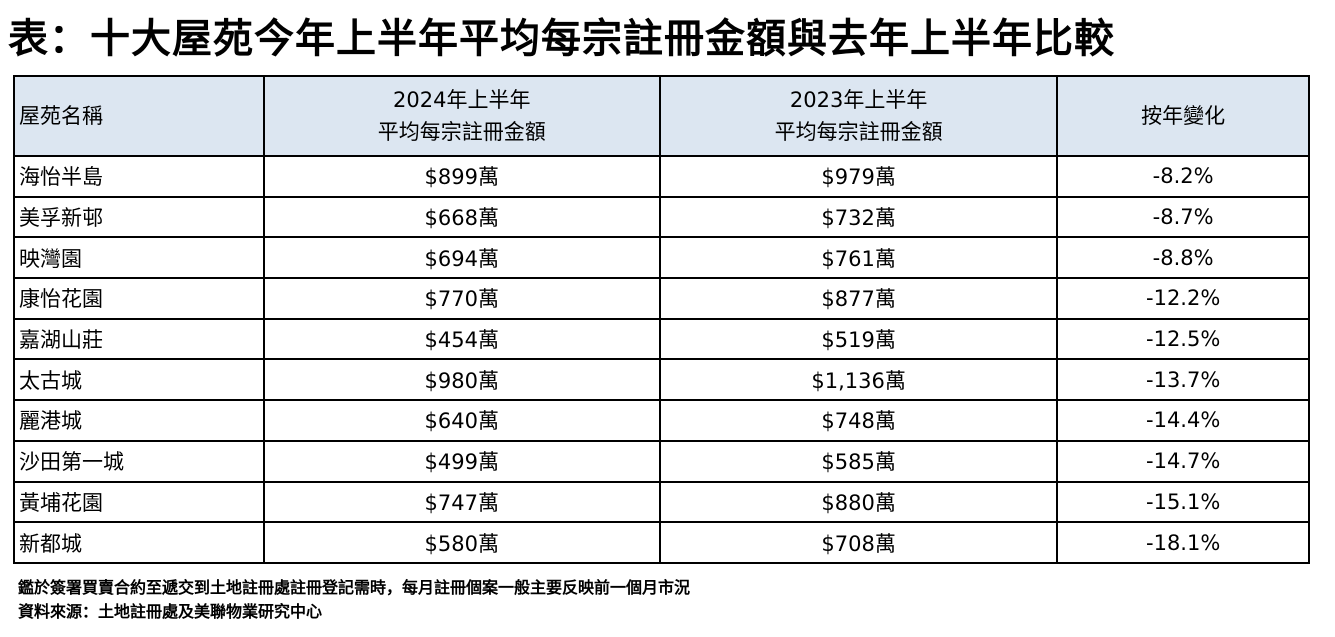  Describe the element at coordinates (461, 380) in the screenshot. I see `table-cell: $980萬` at that location.